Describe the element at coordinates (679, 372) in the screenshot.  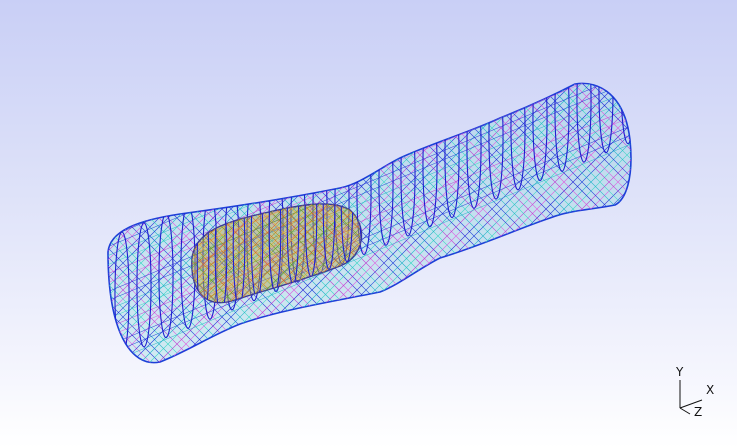
I see `y-axis-label: Y` at that location.